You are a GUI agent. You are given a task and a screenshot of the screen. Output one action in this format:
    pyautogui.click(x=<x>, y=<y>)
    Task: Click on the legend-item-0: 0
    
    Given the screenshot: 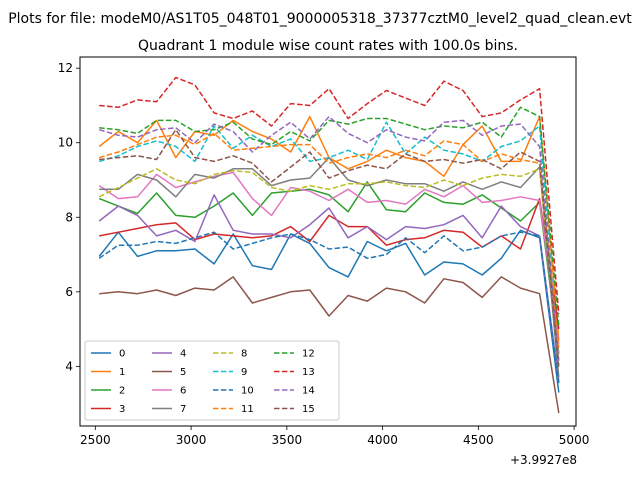 What is the action you would take?
    pyautogui.click(x=108, y=354)
    